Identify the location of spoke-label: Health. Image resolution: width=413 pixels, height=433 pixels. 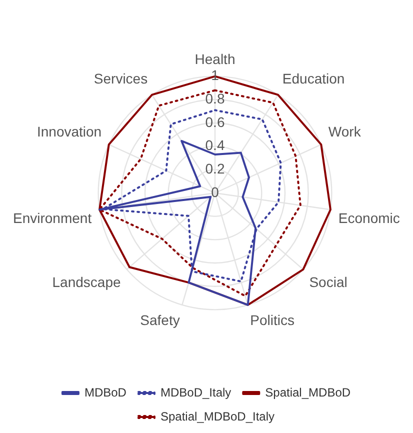
(215, 58).